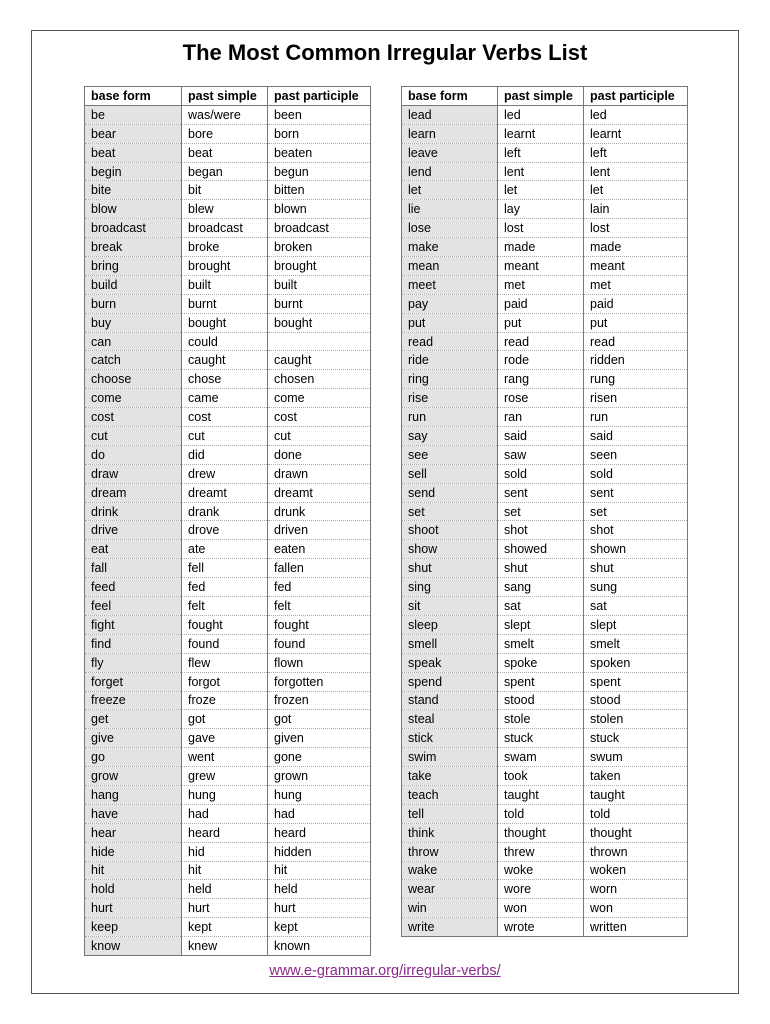  Describe the element at coordinates (227, 776) in the screenshot. I see `verb-row: grow grew grown` at that location.